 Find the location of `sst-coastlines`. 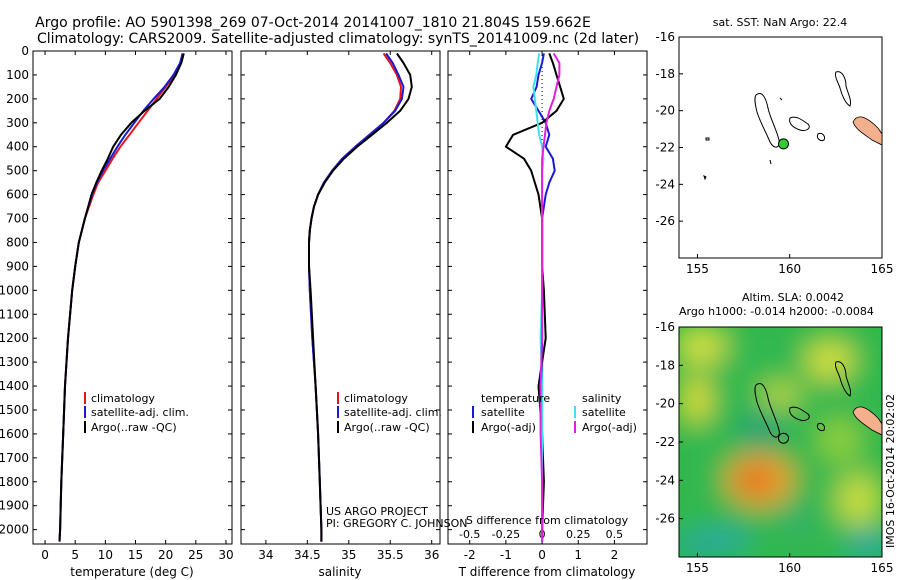

sst-coastlines is located at coordinates (792, 126).